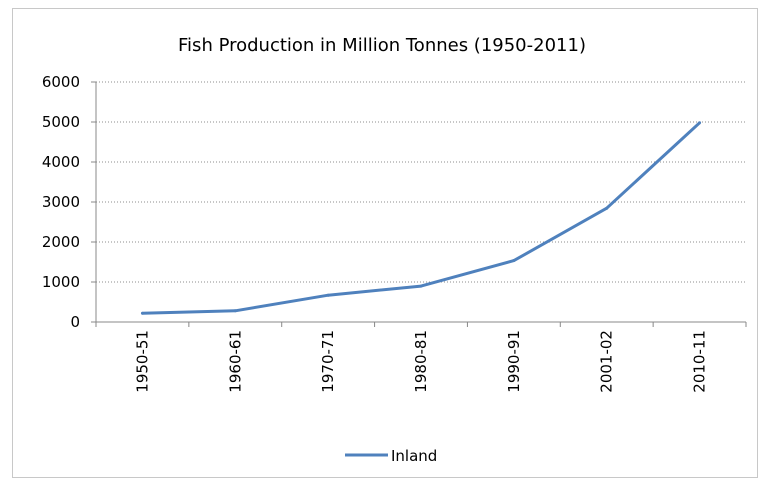  What do you see at coordinates (700, 361) in the screenshot?
I see `x-tick-label-2010-11: 2010-11` at bounding box center [700, 361].